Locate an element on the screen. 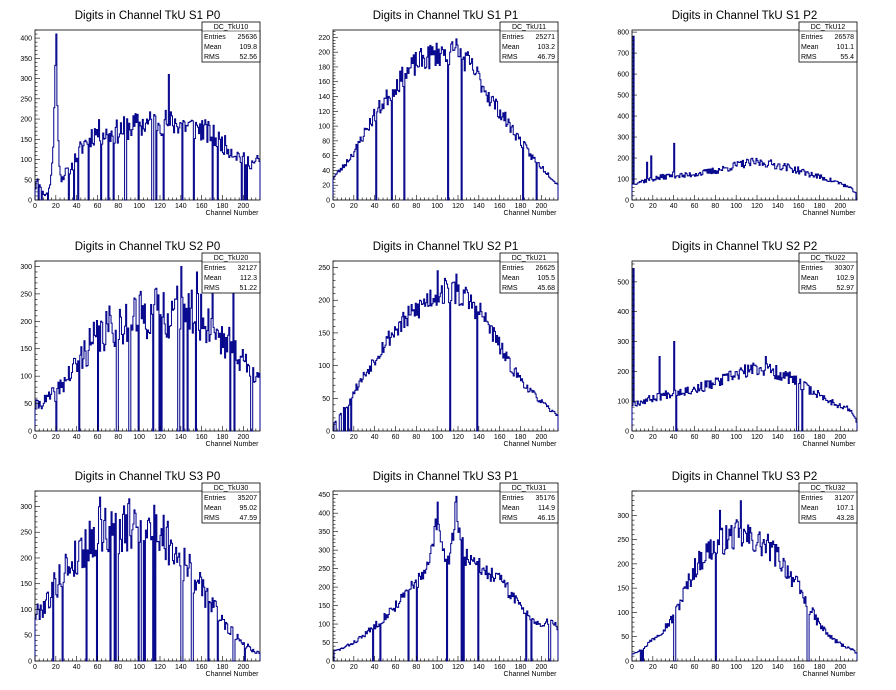  chart-title: Digits in Channel TkU S1 P0 is located at coordinates (148, 16).